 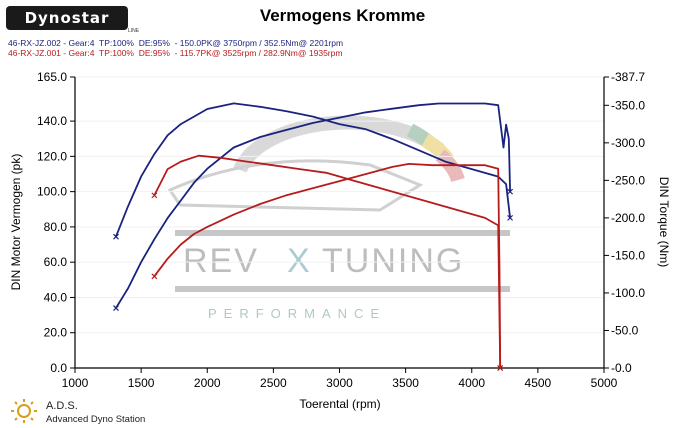 I want to click on run2-power-marker, so click(x=154, y=276).